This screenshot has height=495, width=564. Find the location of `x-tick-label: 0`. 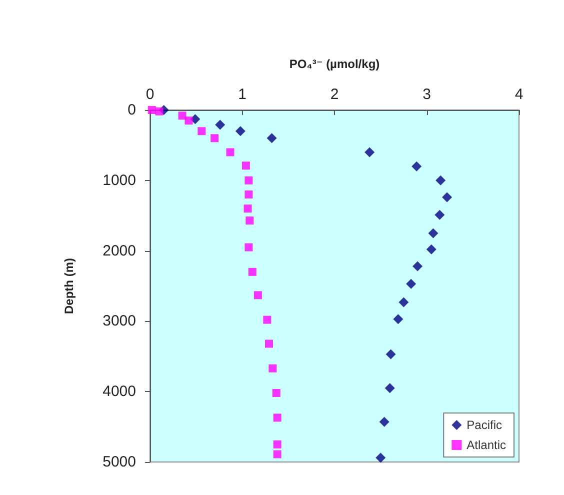

x-tick-label: 0 is located at coordinates (150, 94).